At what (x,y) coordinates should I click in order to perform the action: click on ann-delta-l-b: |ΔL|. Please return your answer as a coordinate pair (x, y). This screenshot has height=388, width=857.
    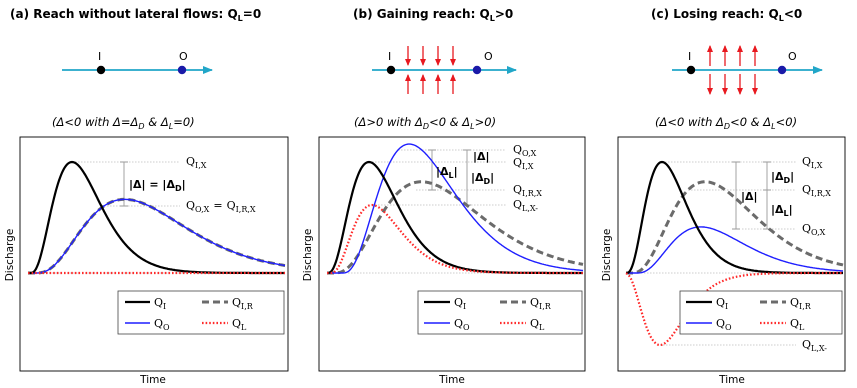
    Looking at the image, I should click on (447, 172).